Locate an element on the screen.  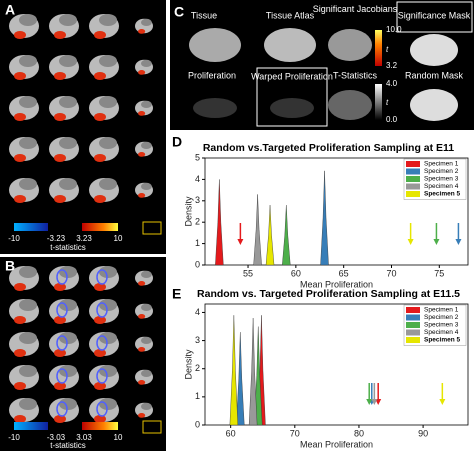
x-tick-label: 80 is located at coordinates (359, 433).